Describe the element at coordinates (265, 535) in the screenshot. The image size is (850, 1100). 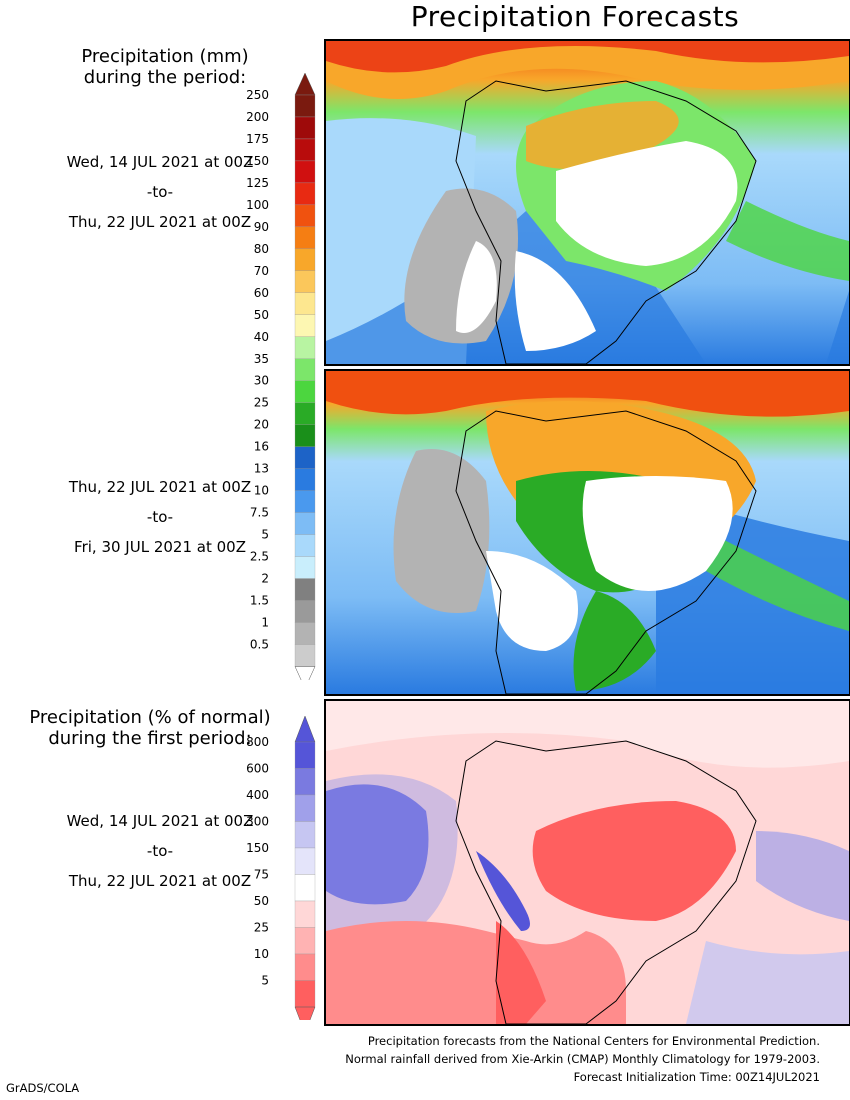
I see `precip-mm-tick-label: 5` at that location.